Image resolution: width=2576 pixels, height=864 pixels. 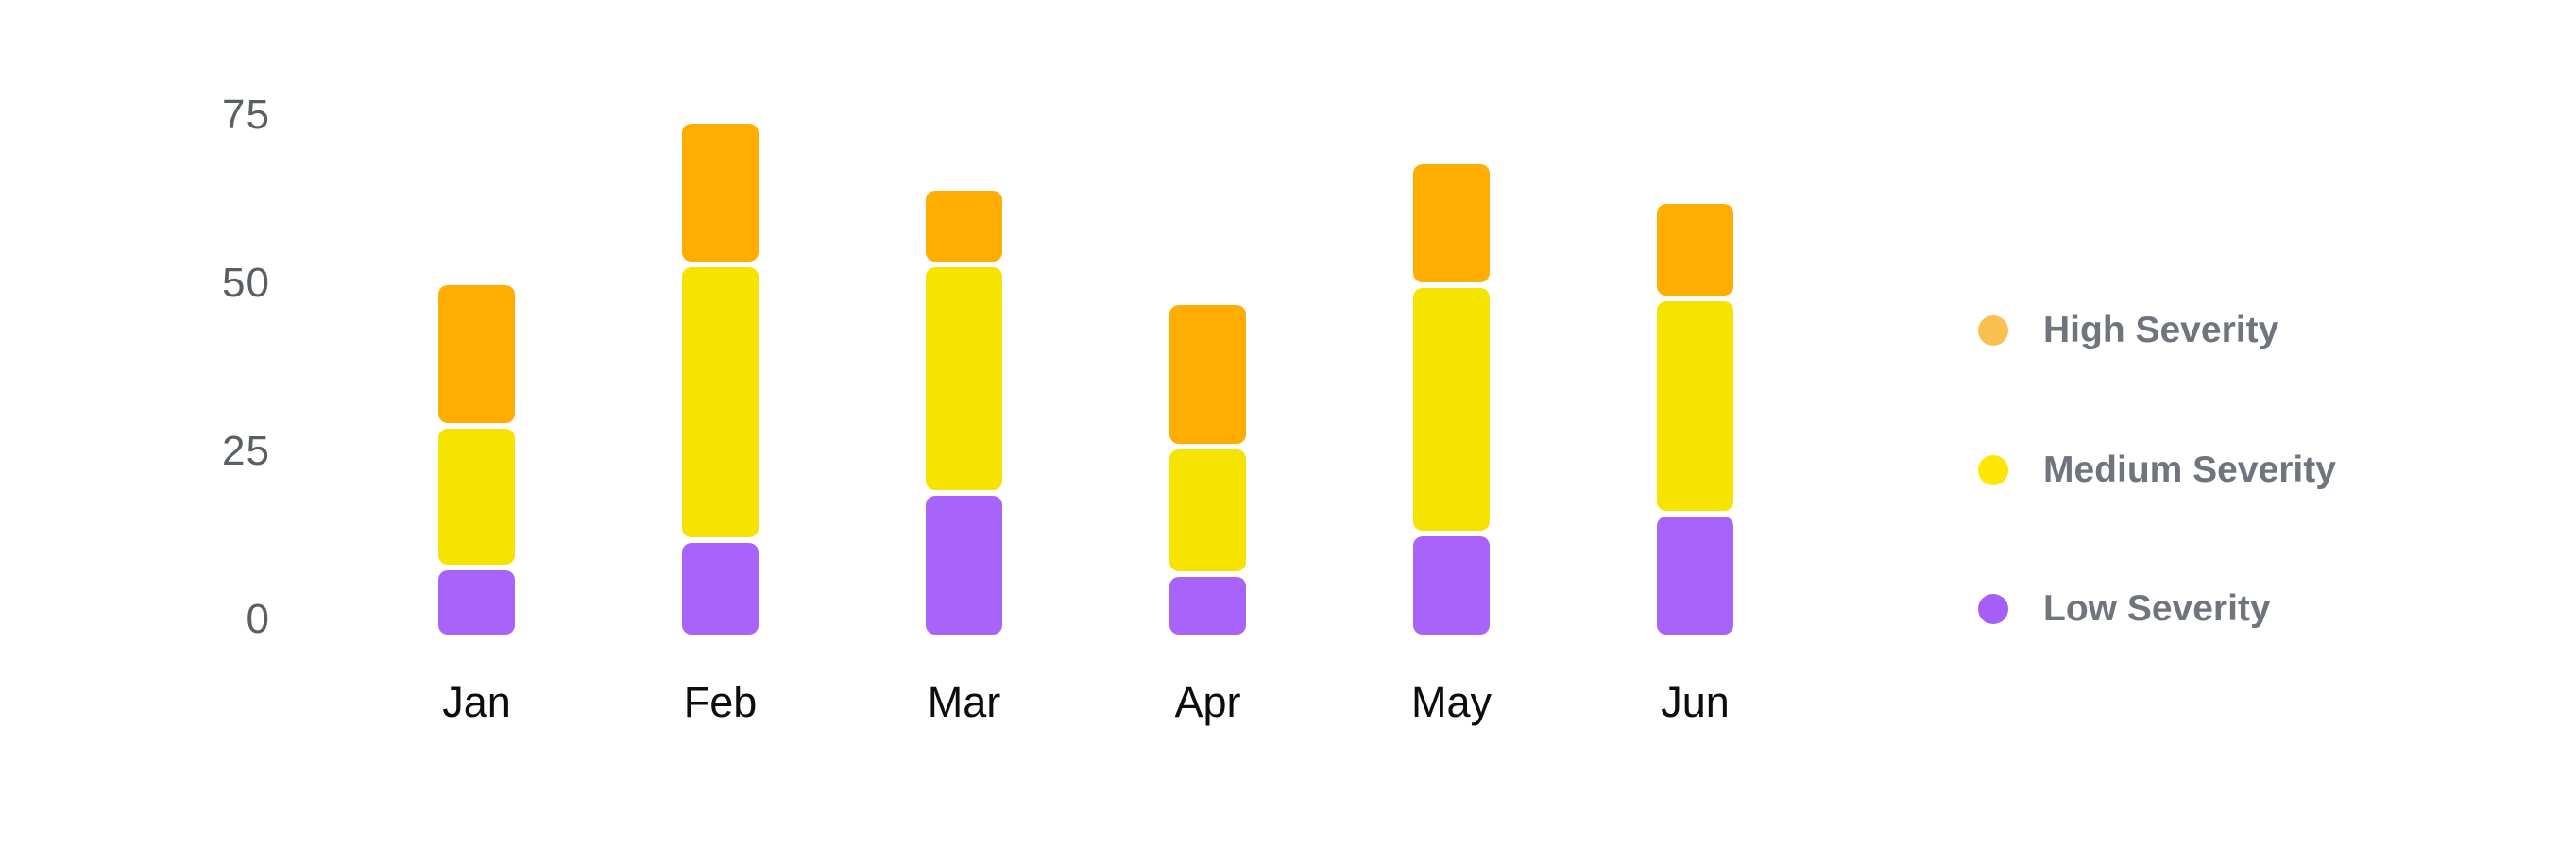 I want to click on x-axis-label-jun: Jun, so click(x=1696, y=702).